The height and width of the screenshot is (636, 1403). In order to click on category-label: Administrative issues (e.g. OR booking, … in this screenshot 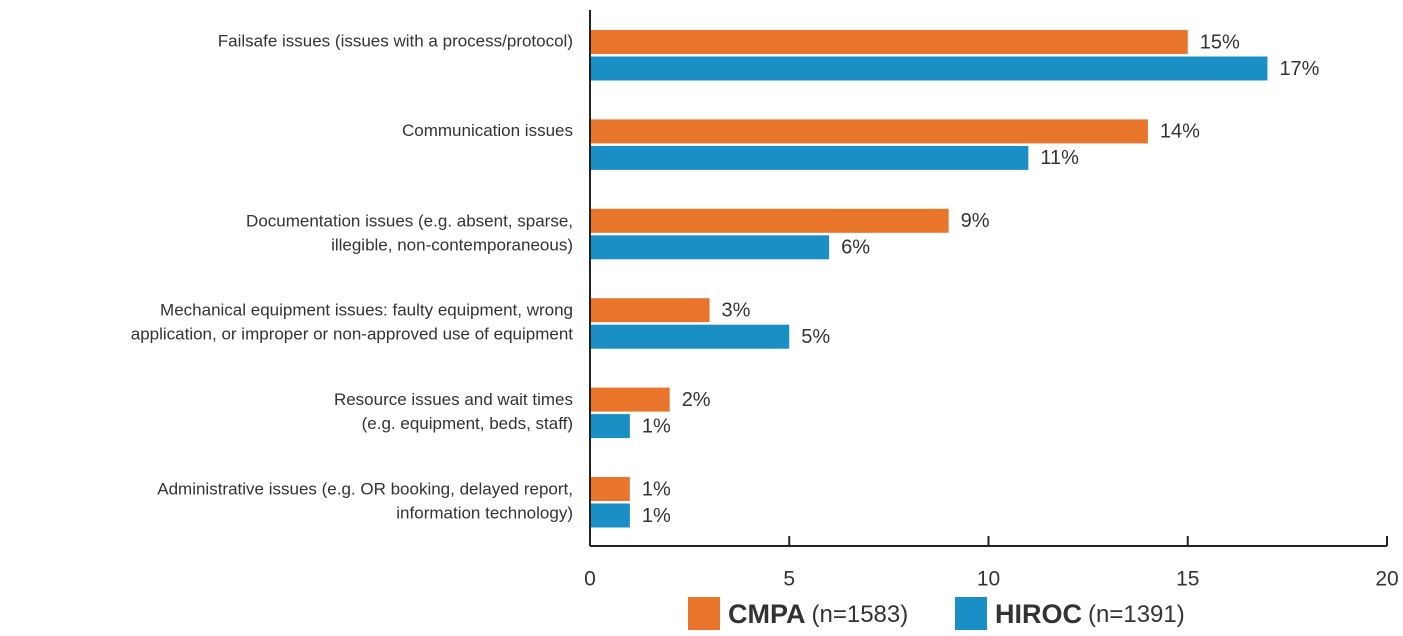, I will do `click(365, 488)`.